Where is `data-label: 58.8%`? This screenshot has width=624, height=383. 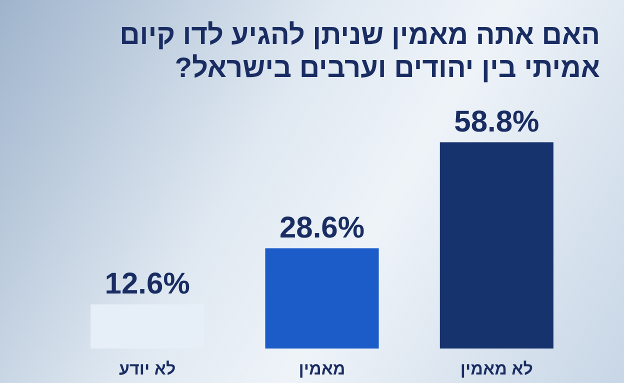 data-label: 58.8% is located at coordinates (497, 122).